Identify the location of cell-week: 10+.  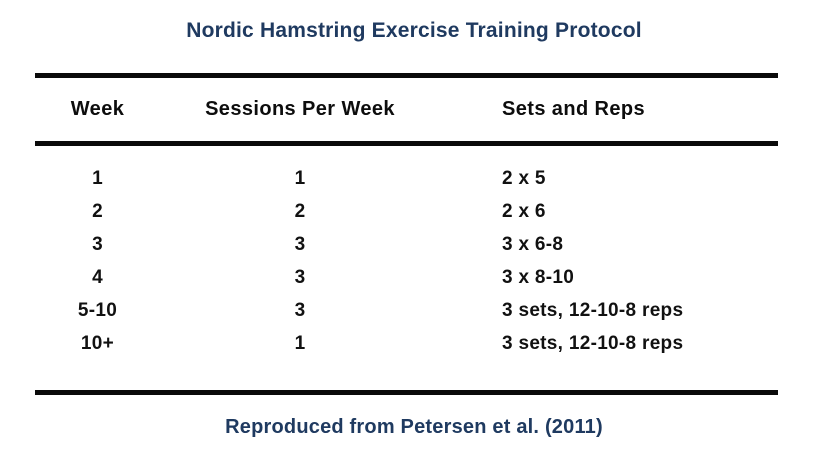
(97, 343).